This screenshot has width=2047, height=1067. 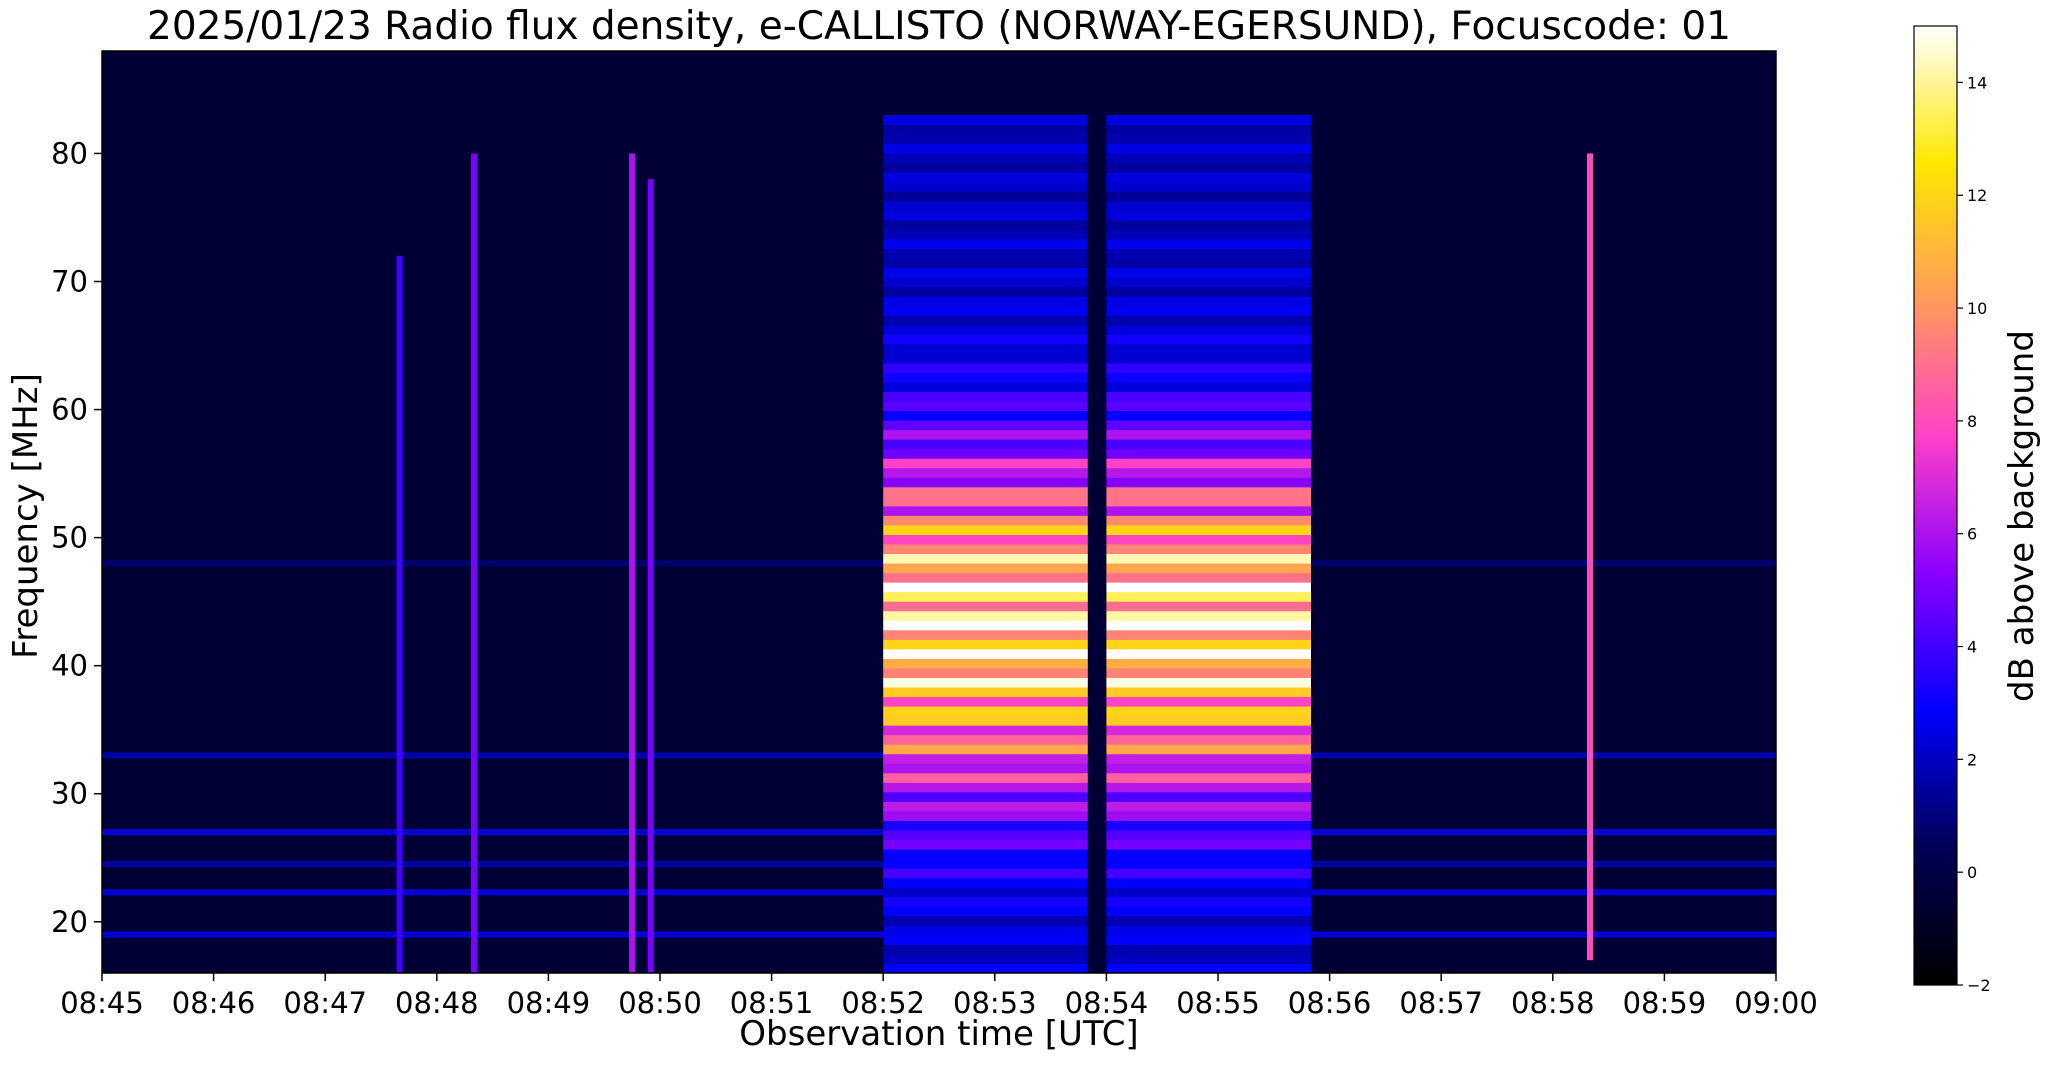 I want to click on x-tick-label: 08:48, so click(x=437, y=1003).